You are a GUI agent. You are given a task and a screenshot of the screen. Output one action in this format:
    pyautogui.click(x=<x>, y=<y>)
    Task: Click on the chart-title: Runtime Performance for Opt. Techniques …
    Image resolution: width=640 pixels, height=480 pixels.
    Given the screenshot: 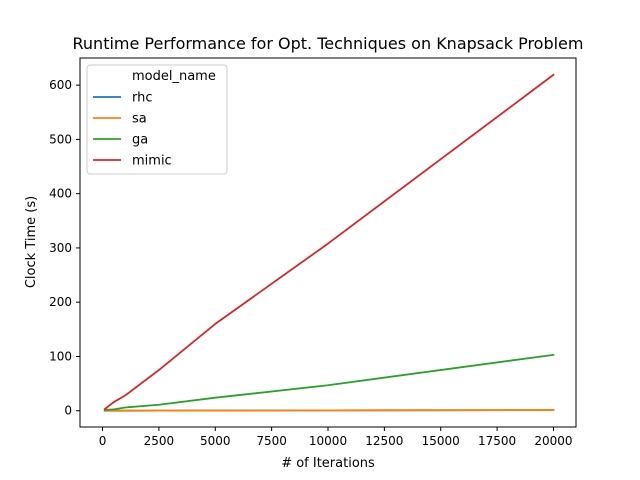 What is the action you would take?
    pyautogui.click(x=328, y=43)
    